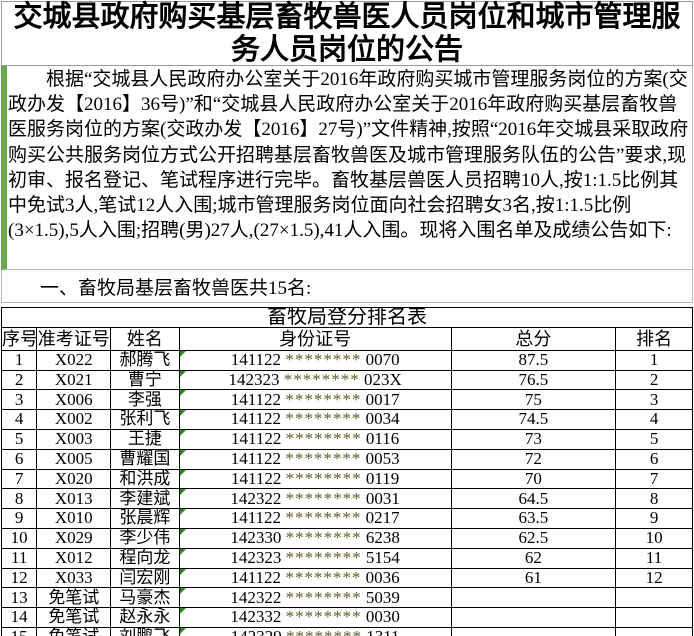 The image size is (694, 636). What do you see at coordinates (19, 380) in the screenshot?
I see `cell-no: 2` at bounding box center [19, 380].